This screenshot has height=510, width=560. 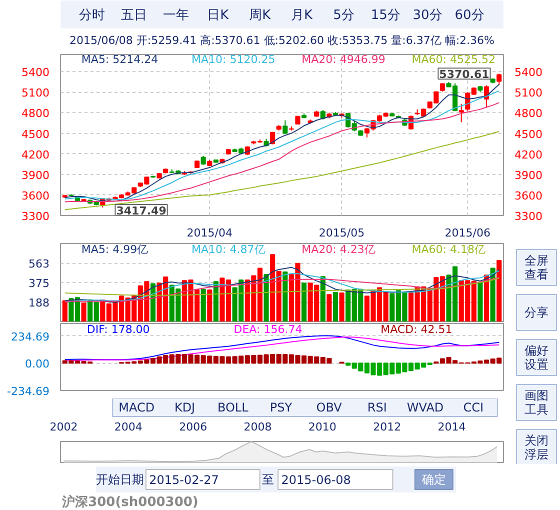 What do you see at coordinates (141, 211) in the screenshot?
I see `annotation: 3417.49` at bounding box center [141, 211].